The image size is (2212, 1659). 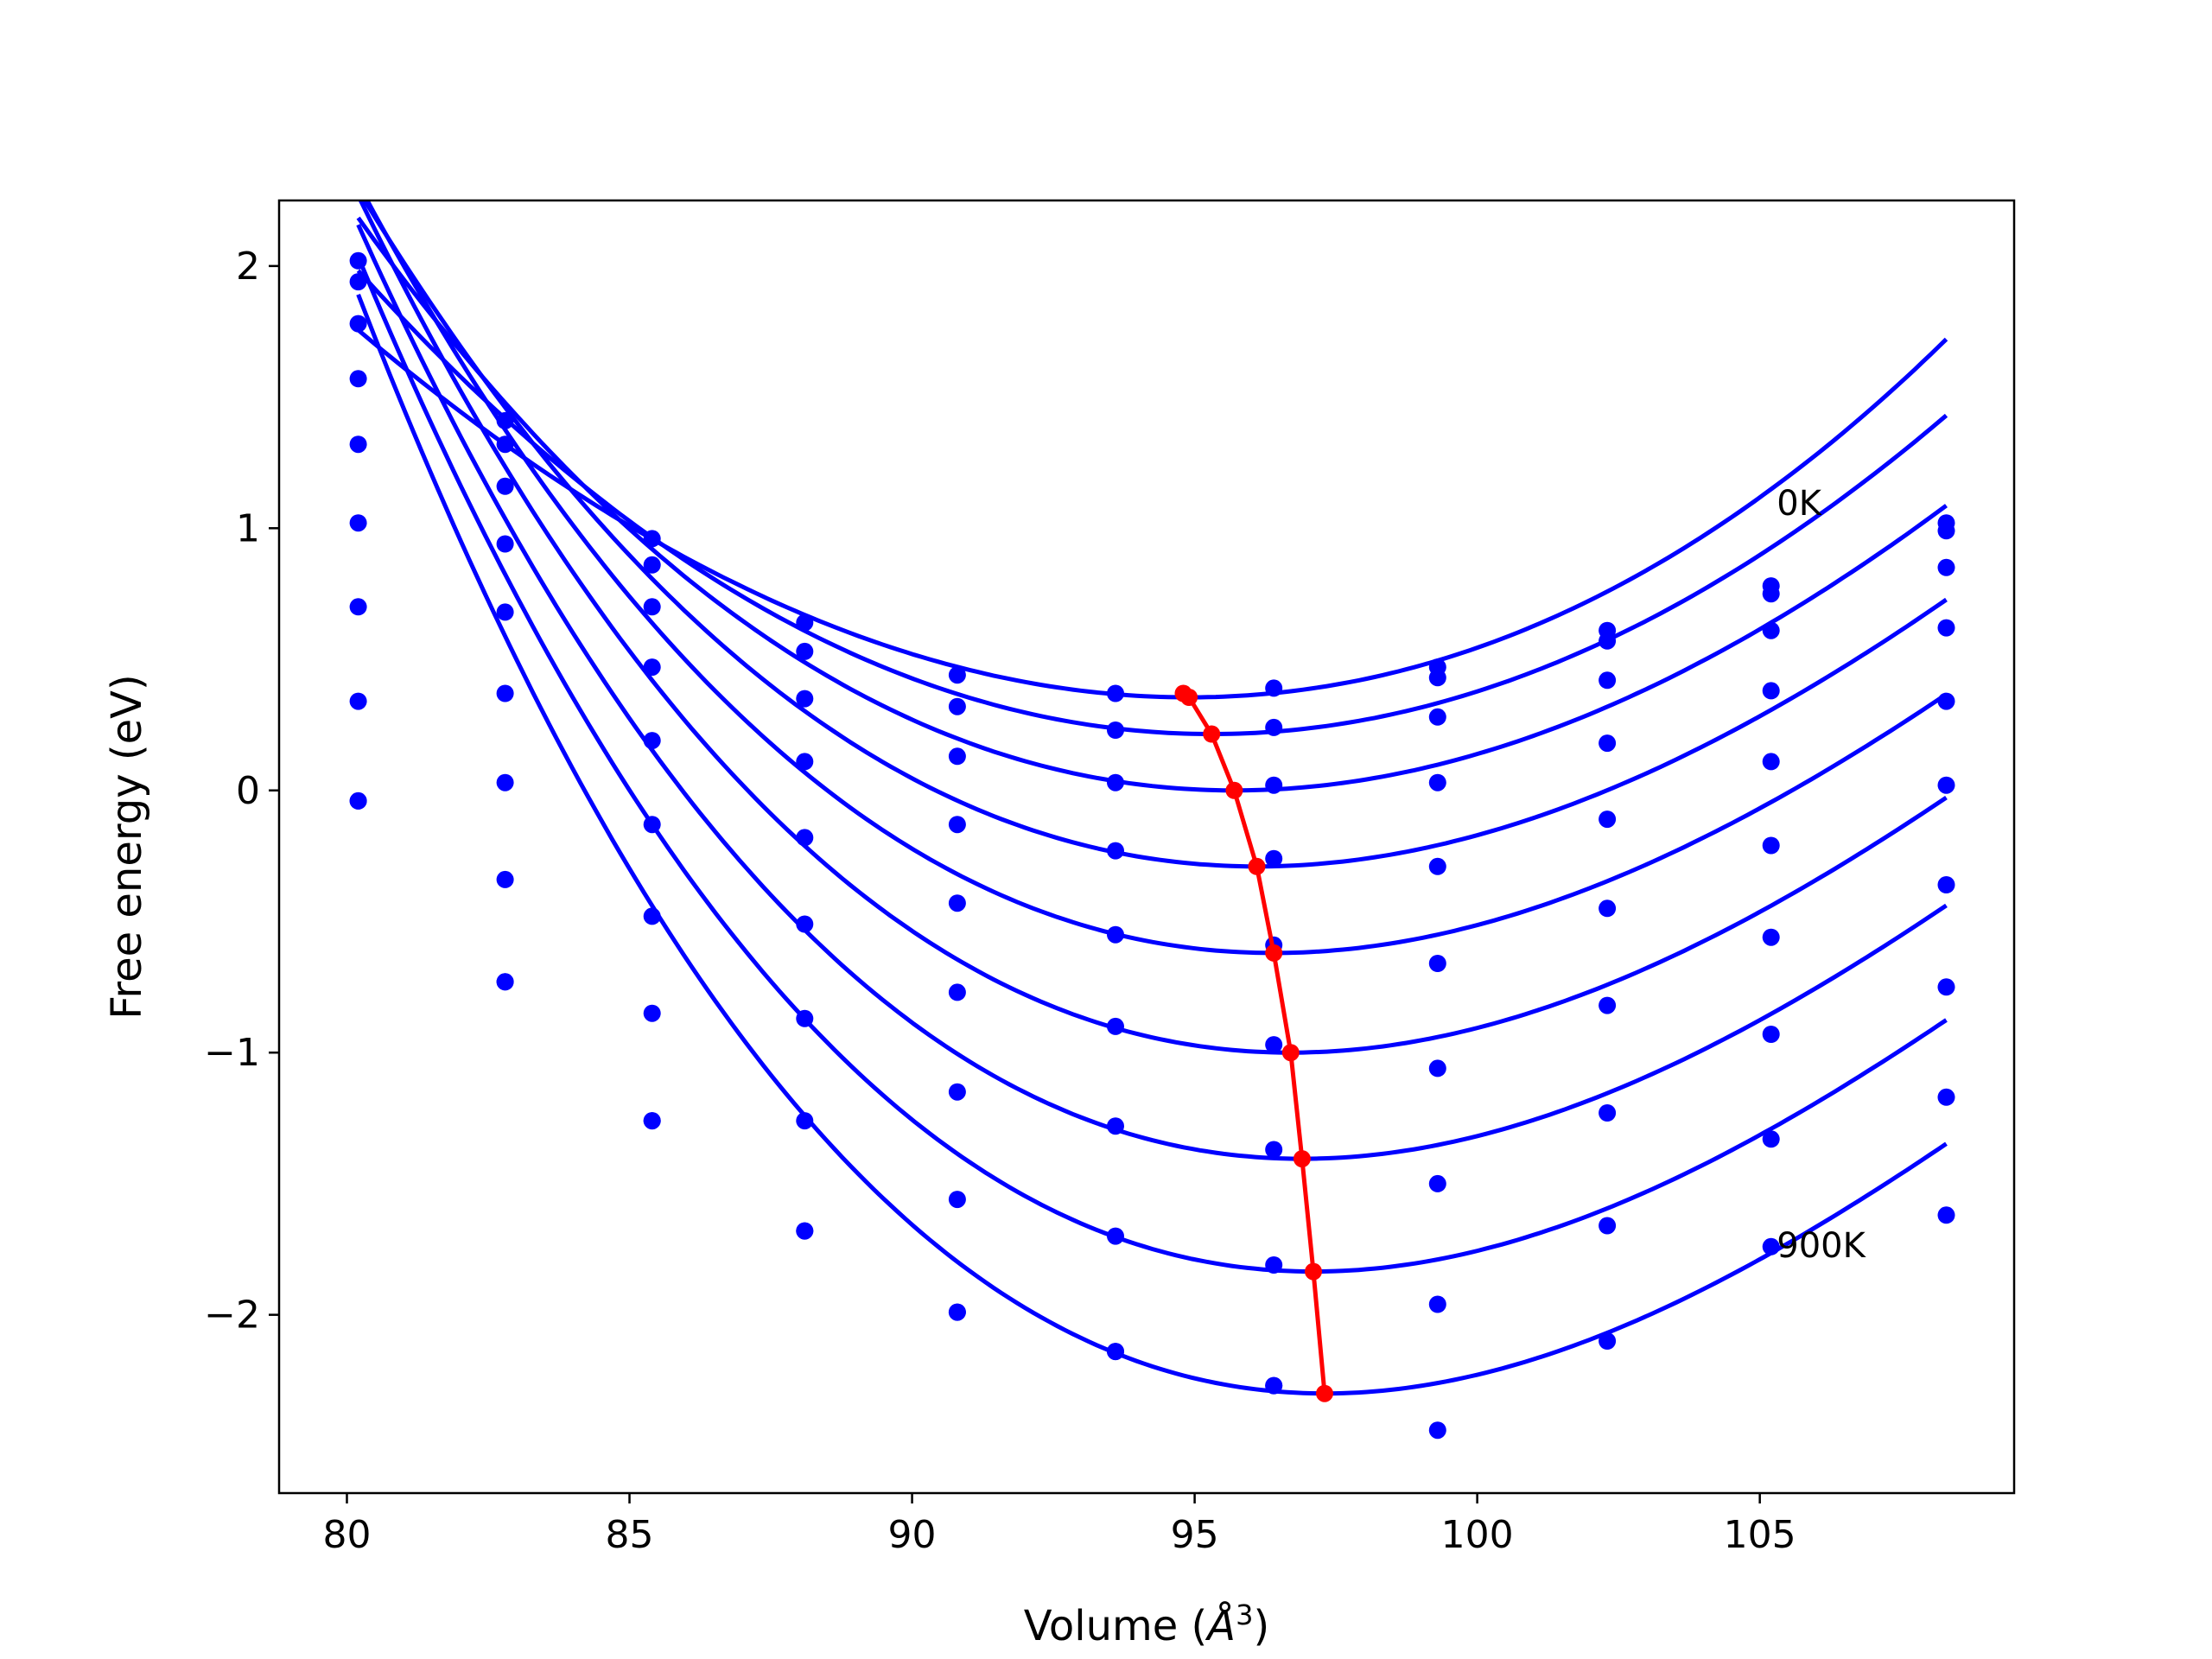 I want to click on minima-line, so click(x=1253, y=1043).